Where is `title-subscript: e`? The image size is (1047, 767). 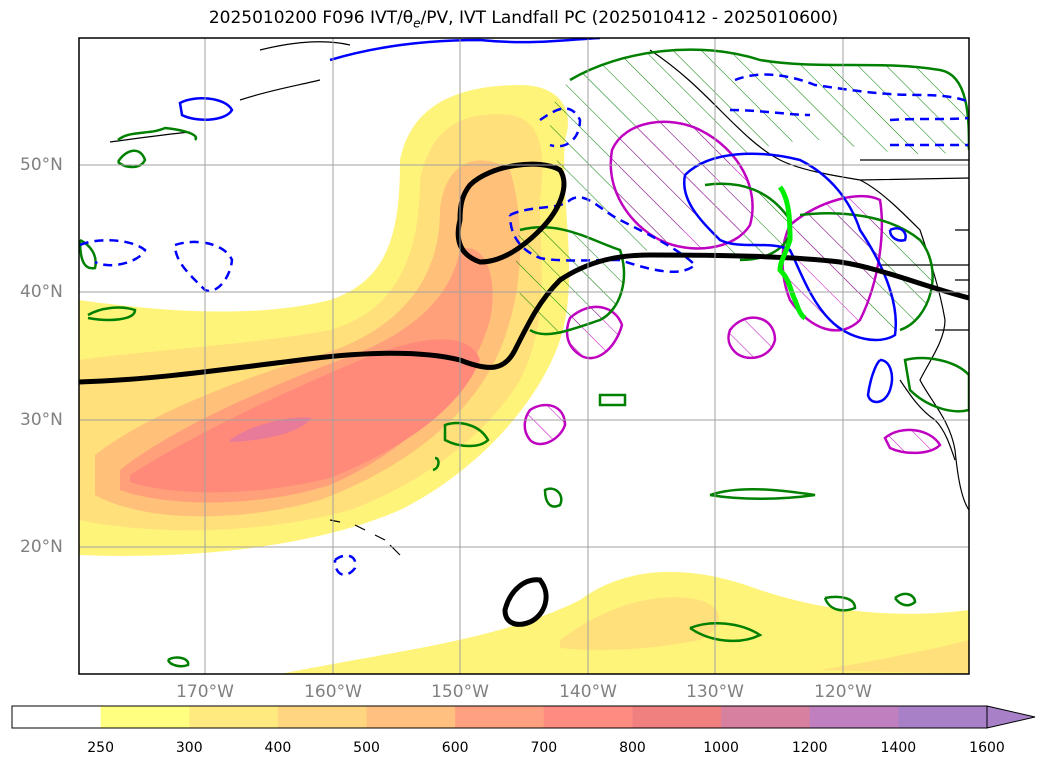 title-subscript: e is located at coordinates (417, 23).